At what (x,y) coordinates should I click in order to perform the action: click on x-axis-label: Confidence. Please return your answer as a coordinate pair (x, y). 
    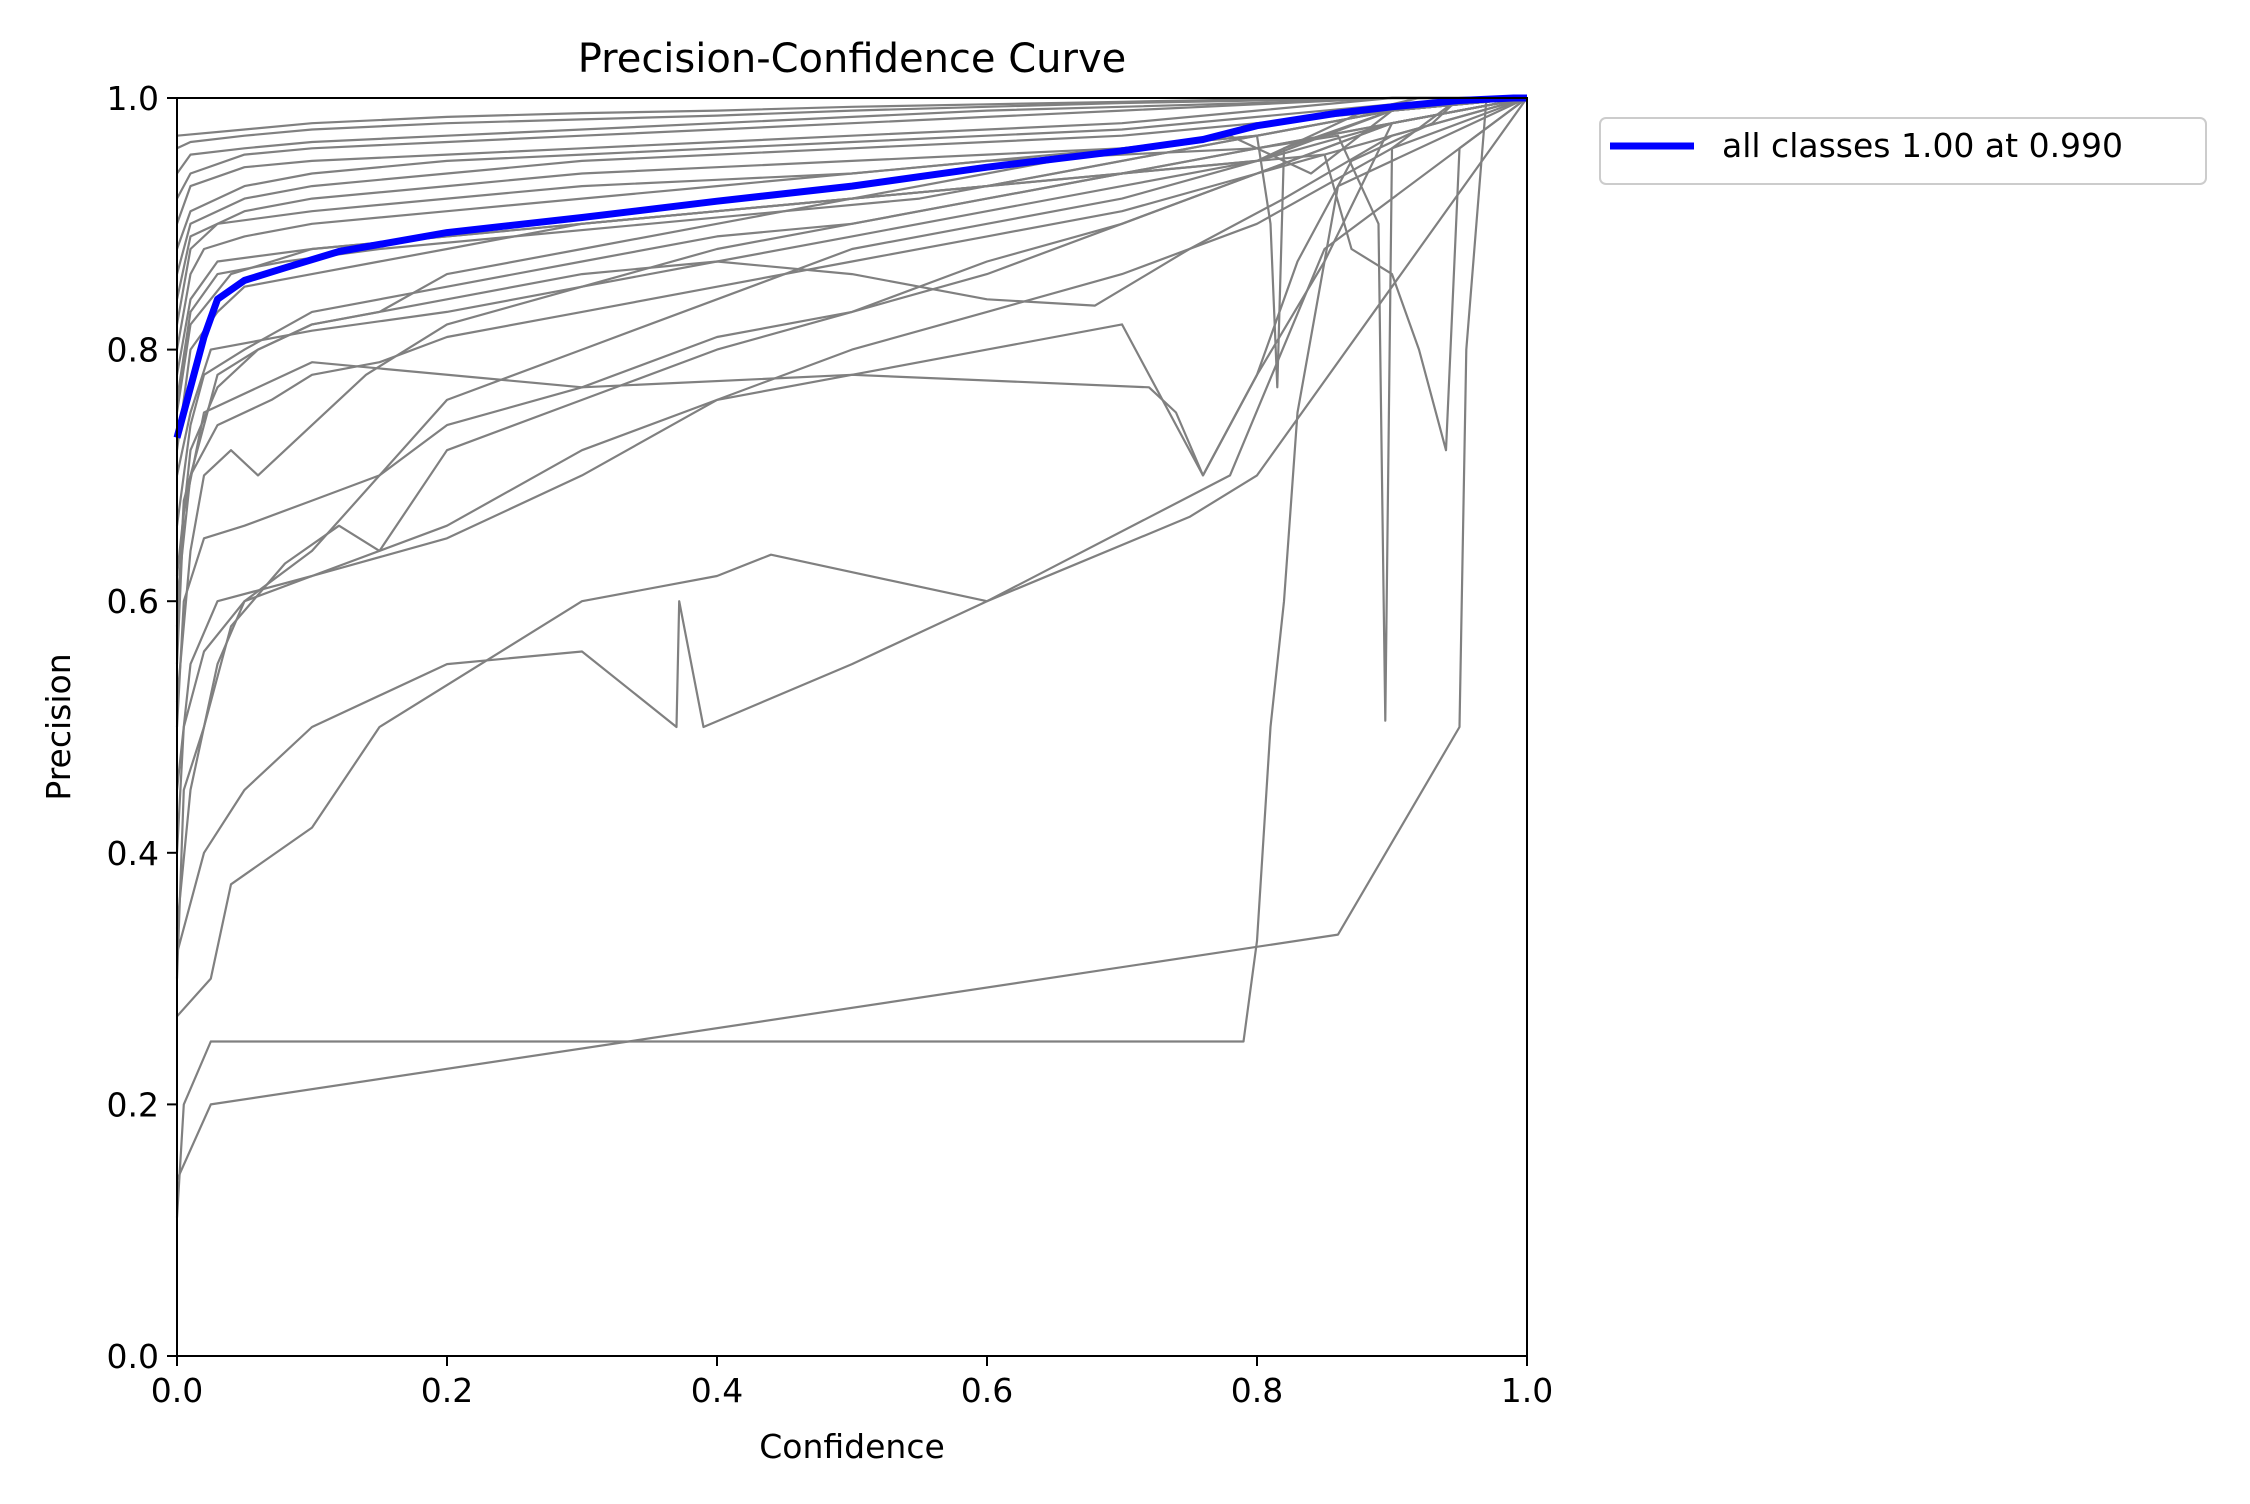
    Looking at the image, I should click on (852, 1446).